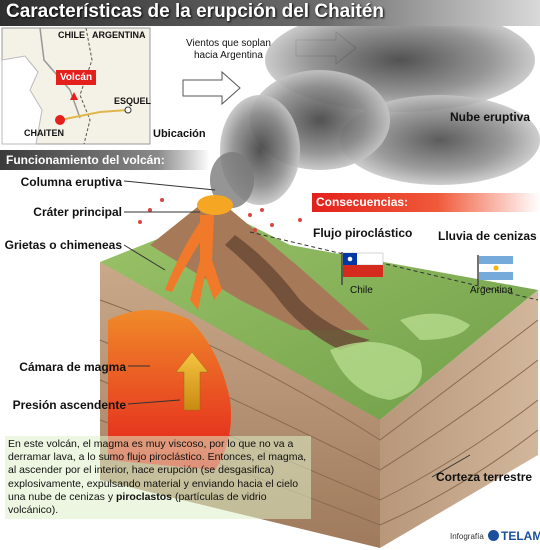 The height and width of the screenshot is (550, 540). I want to click on description-bold: piroclastos, so click(144, 496).